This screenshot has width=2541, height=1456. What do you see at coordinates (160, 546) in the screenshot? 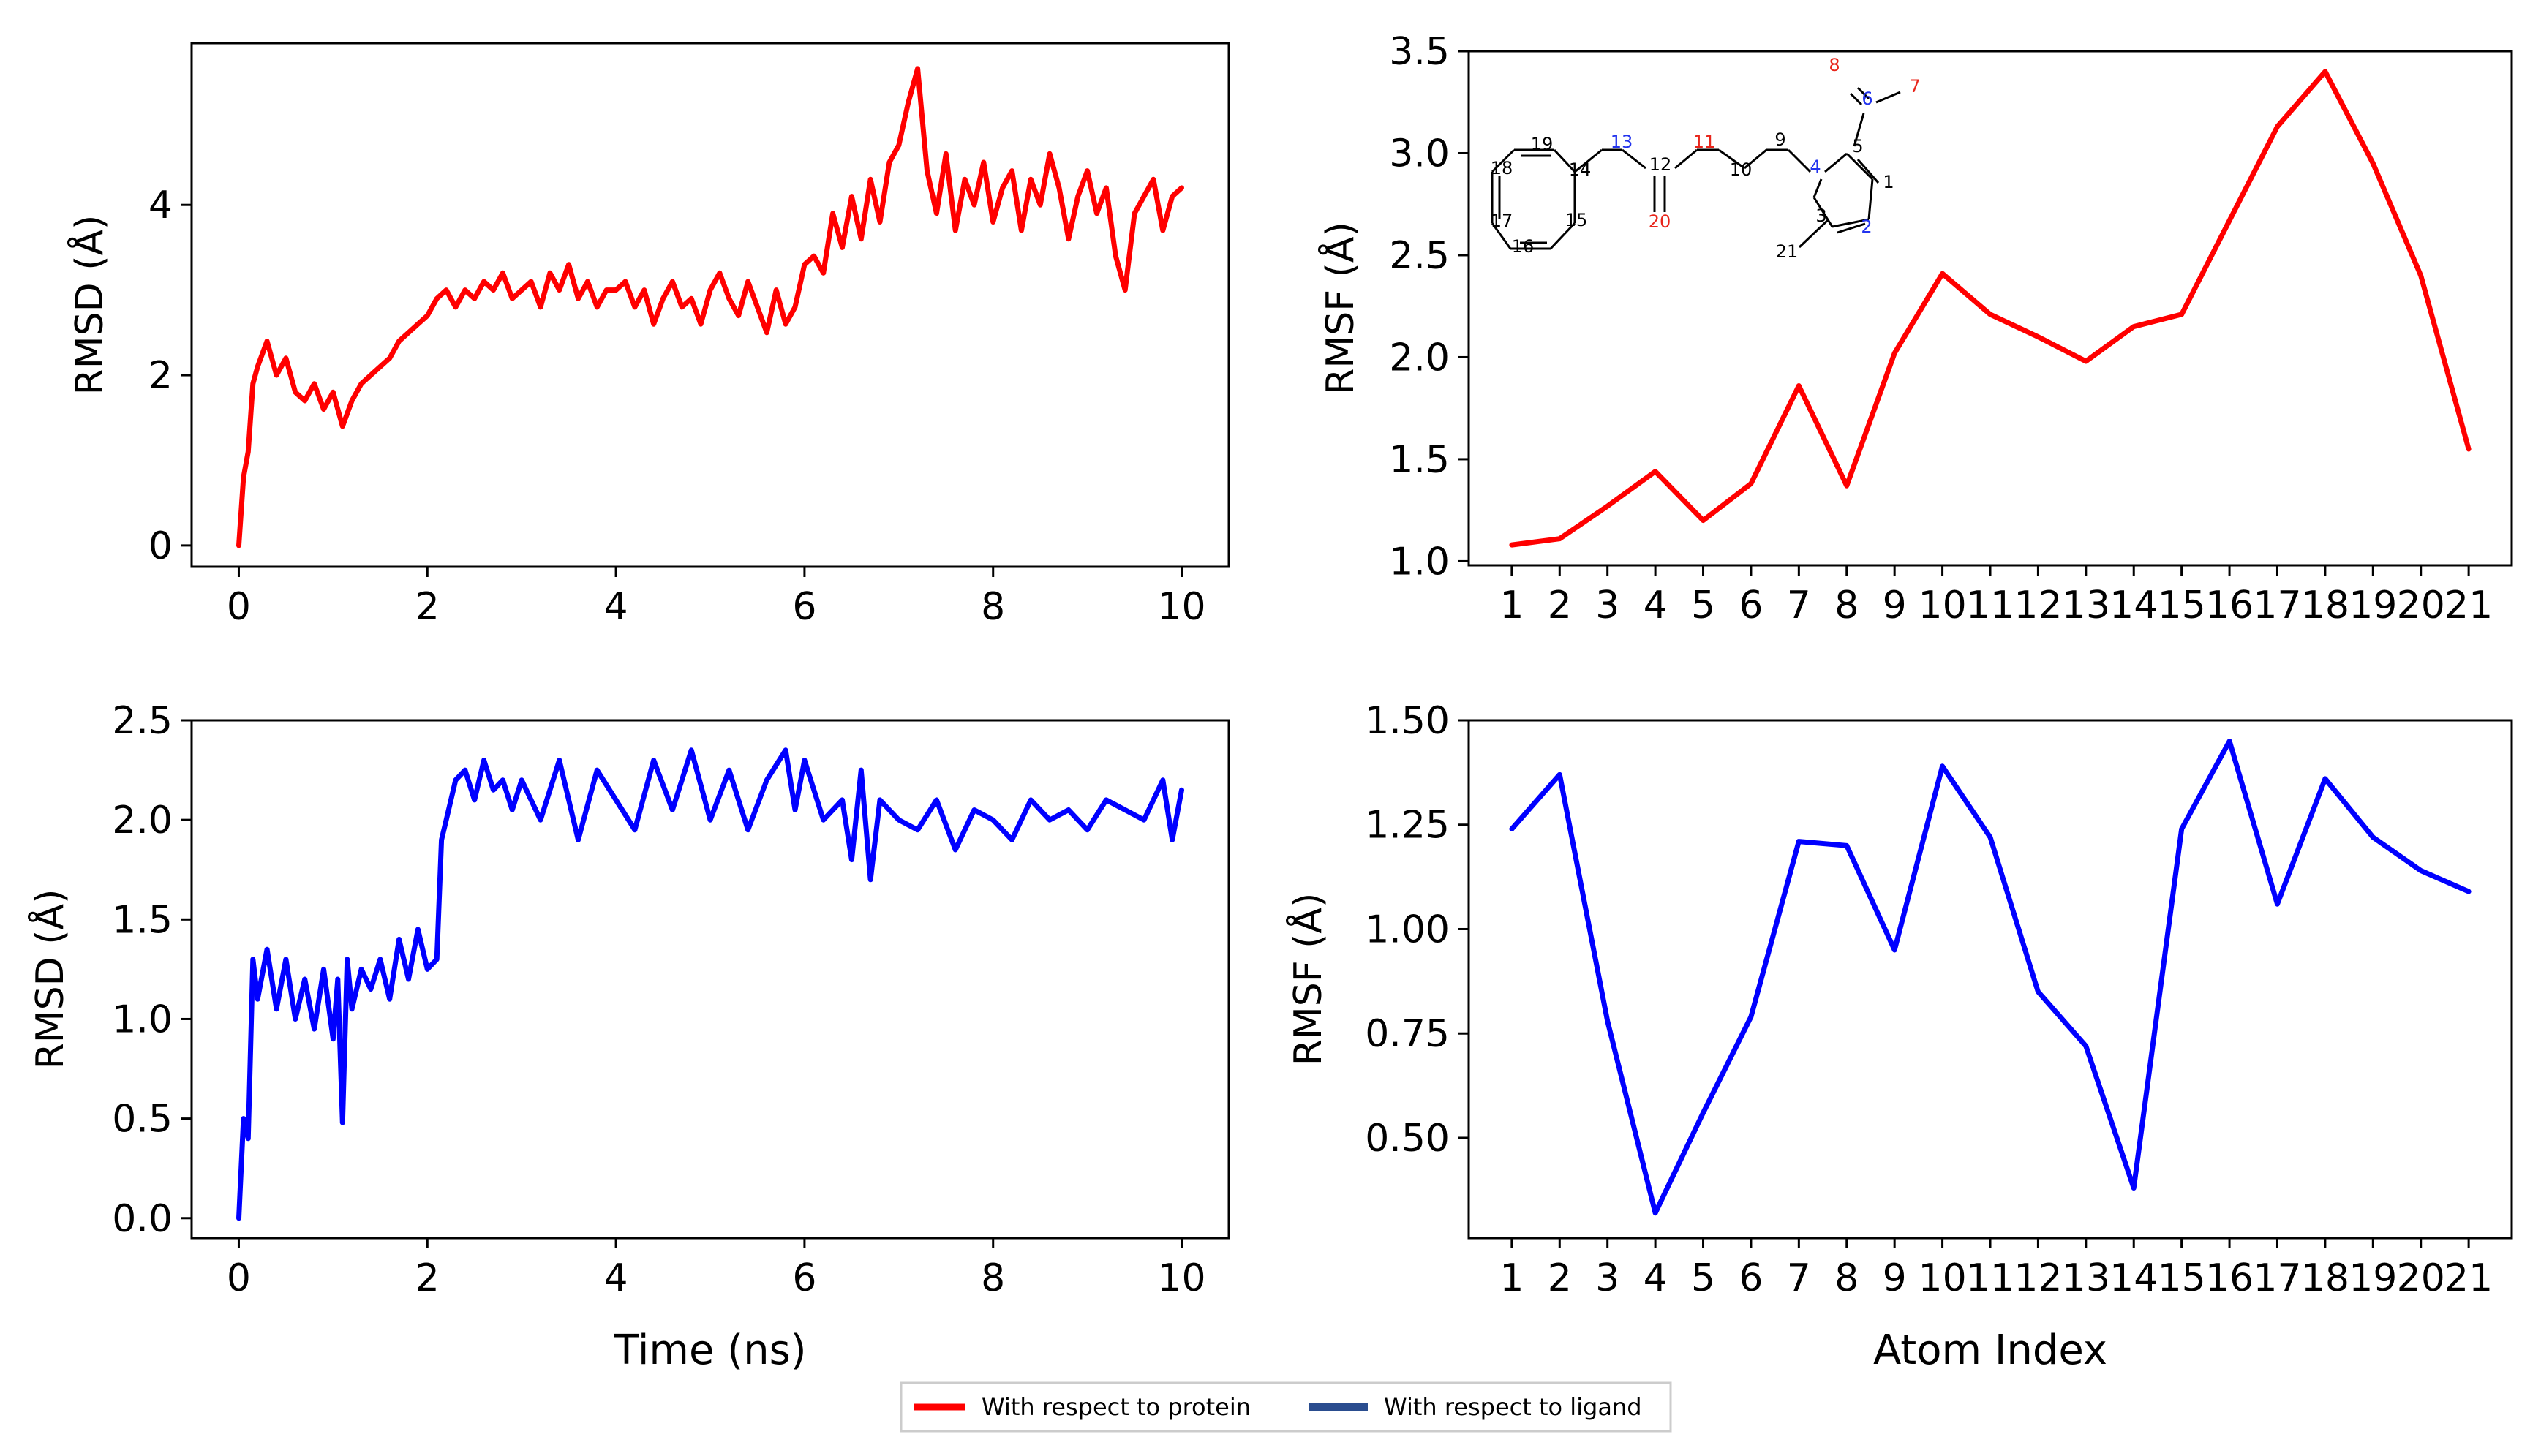
I see `y-tick-label: 0` at bounding box center [160, 546].